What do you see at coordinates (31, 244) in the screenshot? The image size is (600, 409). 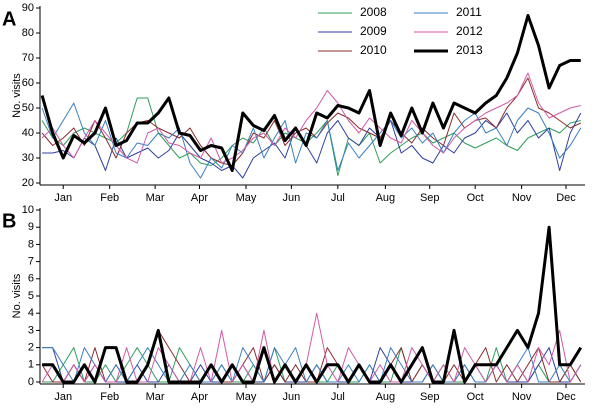 I see `y-tick-label: 8` at bounding box center [31, 244].